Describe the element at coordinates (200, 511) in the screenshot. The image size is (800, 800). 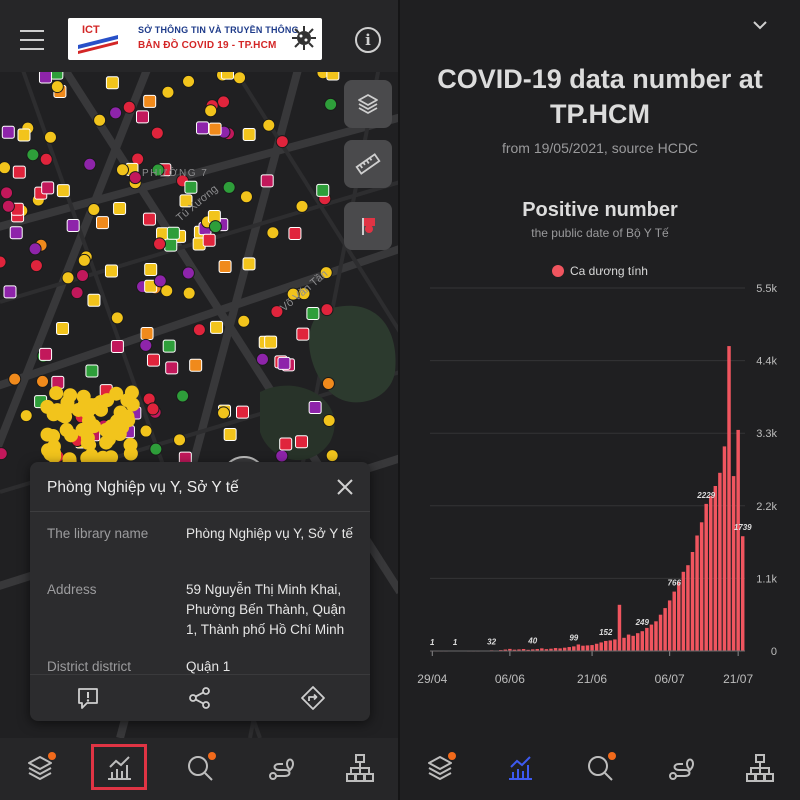
I see `popup-divider` at that location.